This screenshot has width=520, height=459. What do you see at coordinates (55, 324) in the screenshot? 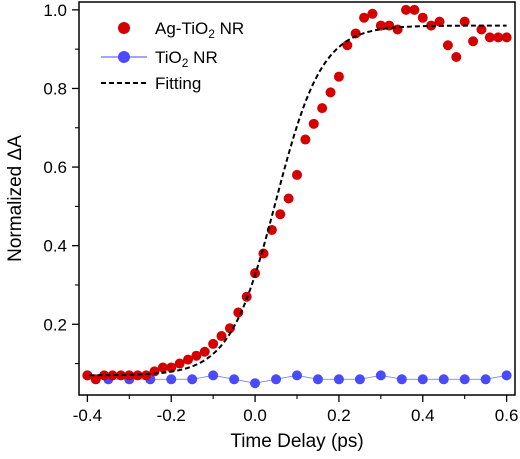
I see `y-tick-label: 0.2` at bounding box center [55, 324].